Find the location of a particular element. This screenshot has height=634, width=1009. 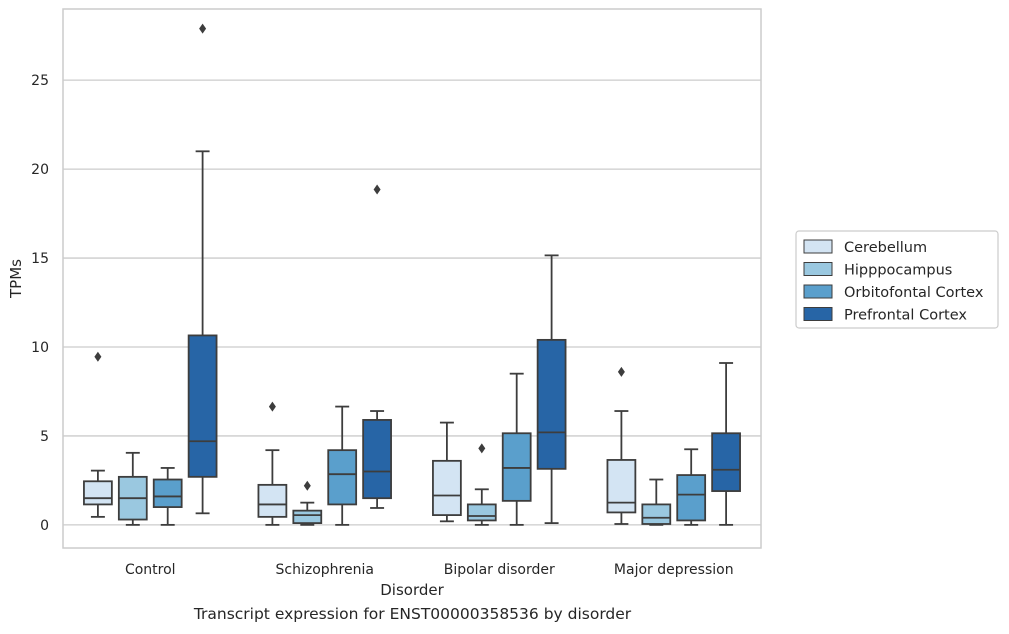

legend-box is located at coordinates (897, 279).